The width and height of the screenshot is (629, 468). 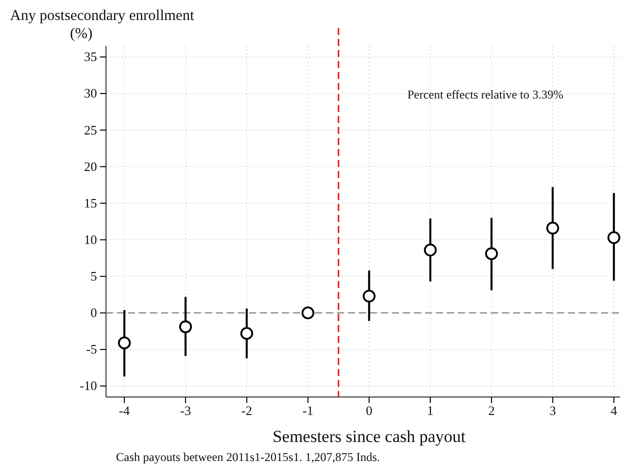 What do you see at coordinates (308, 410) in the screenshot?
I see `x-tick-label: -1` at bounding box center [308, 410].